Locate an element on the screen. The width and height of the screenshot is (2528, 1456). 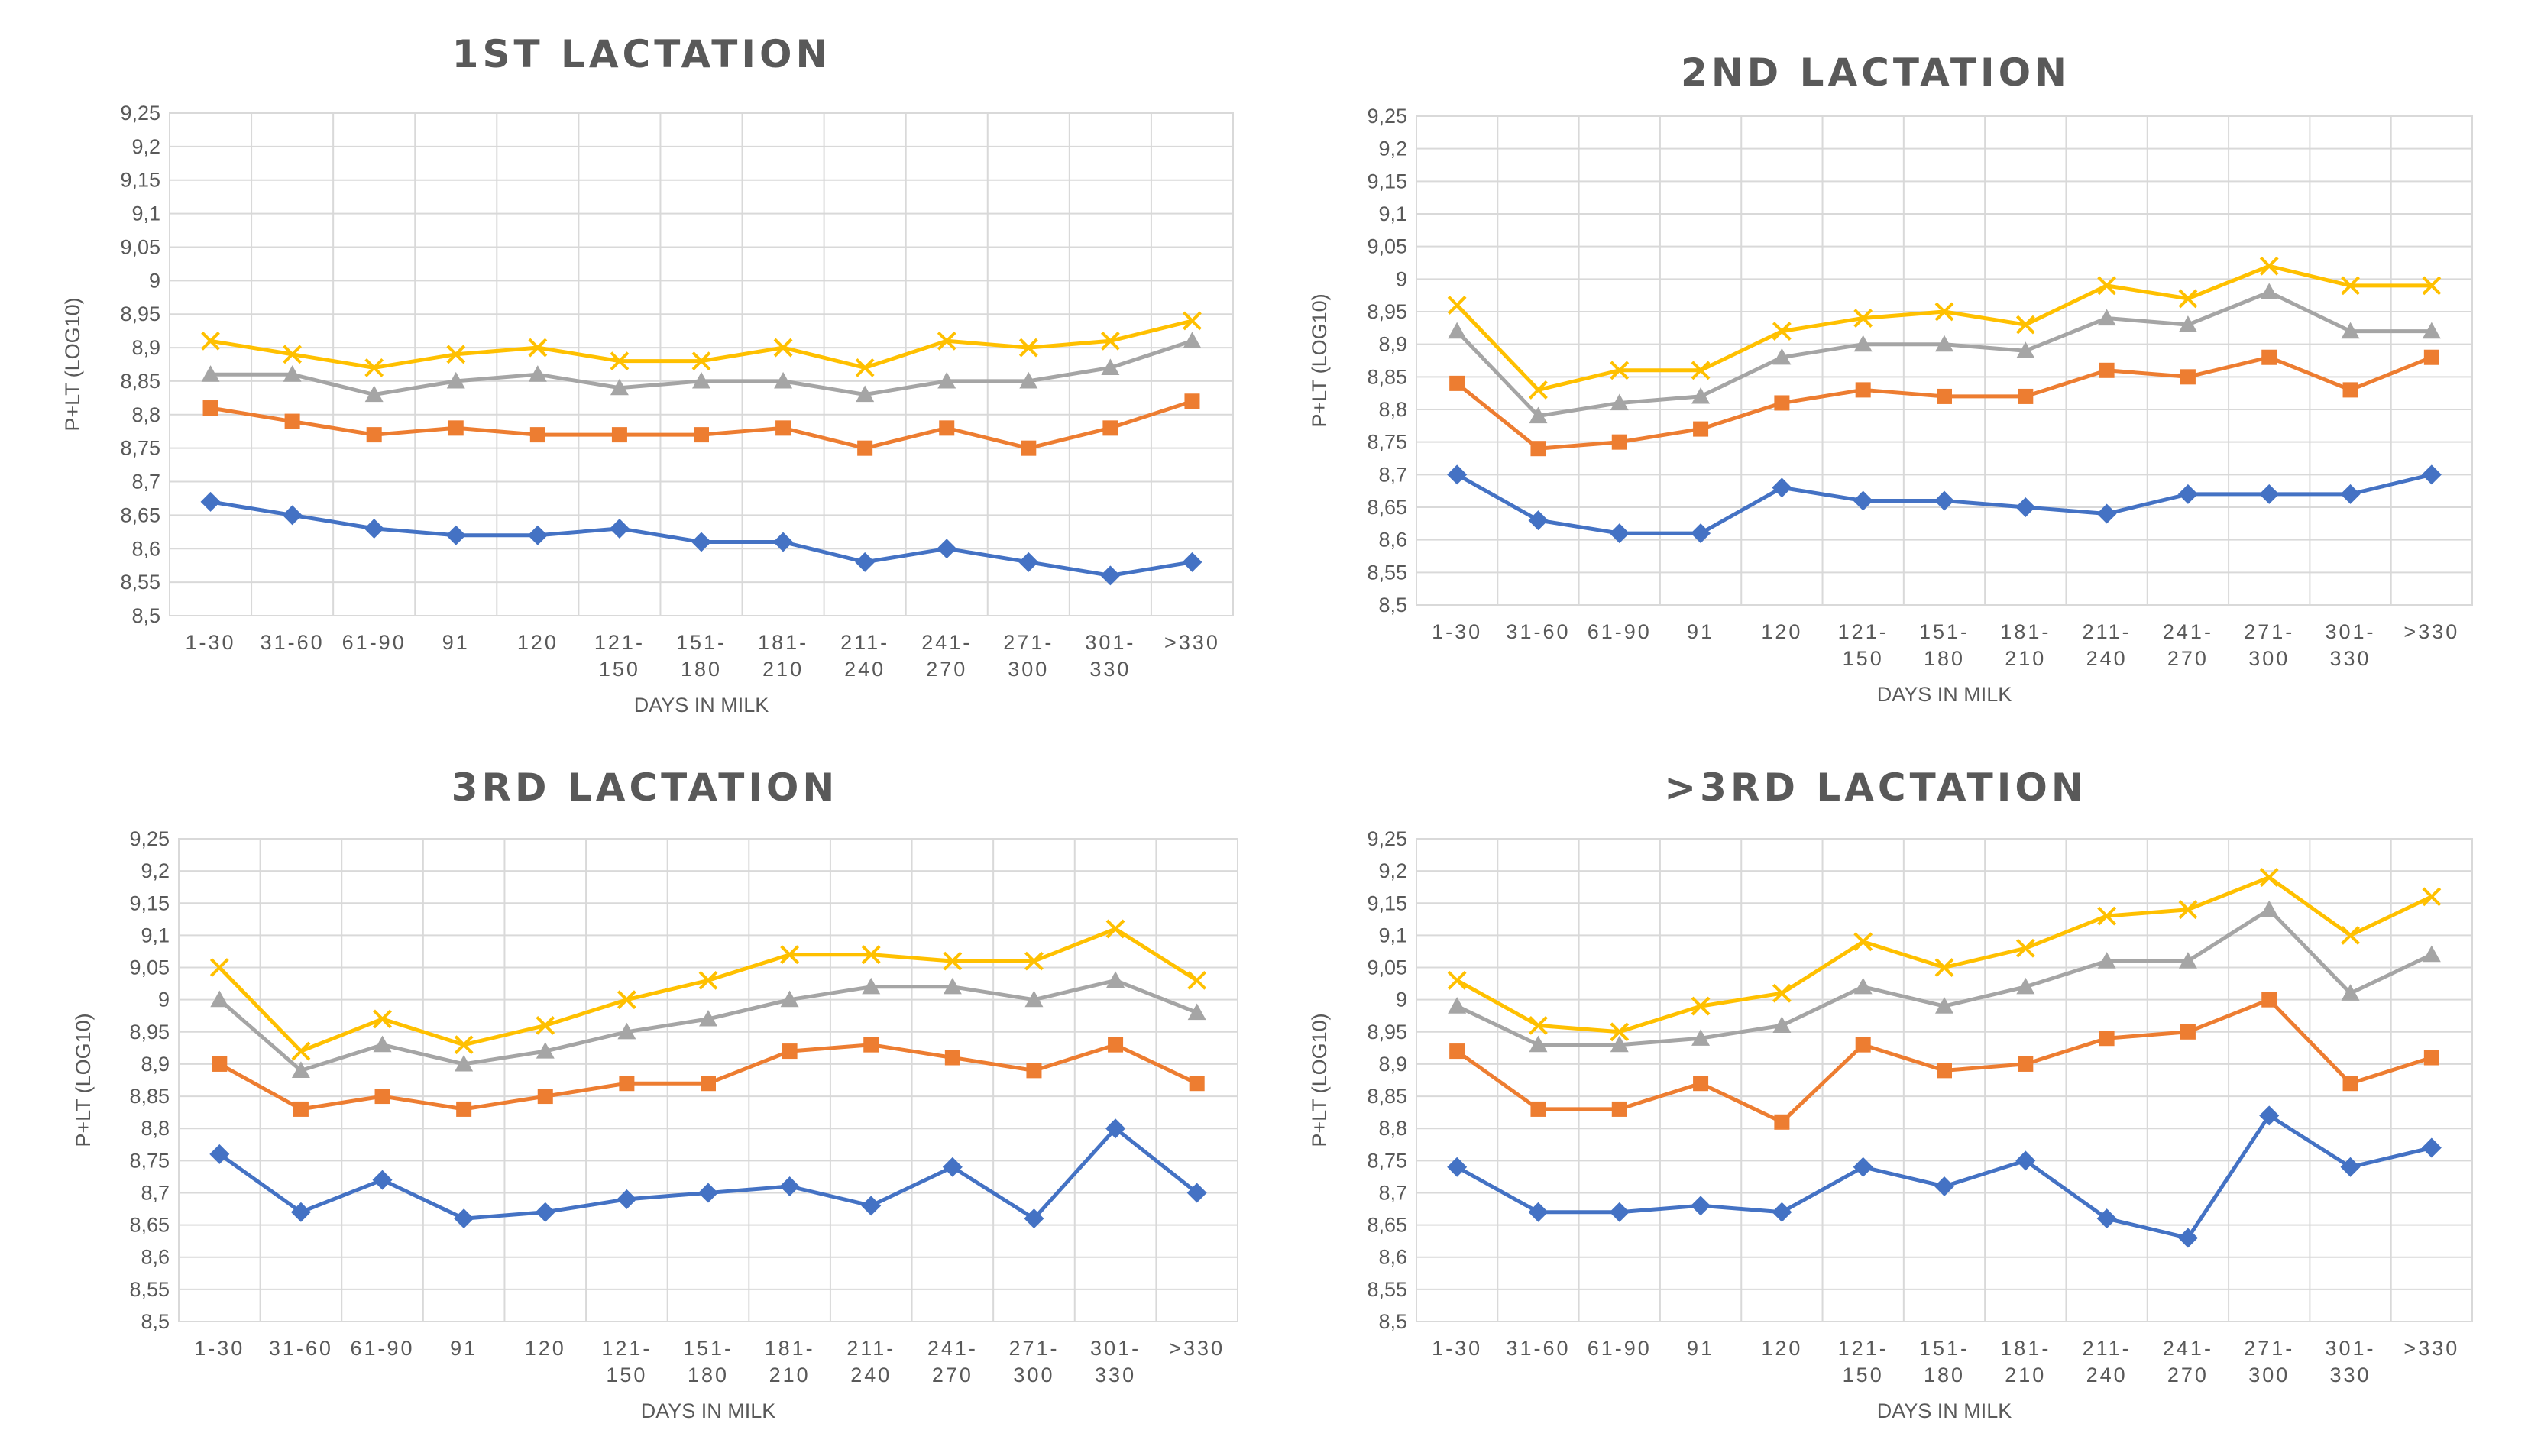
y-tick-label: 9,05 is located at coordinates (140, 246).